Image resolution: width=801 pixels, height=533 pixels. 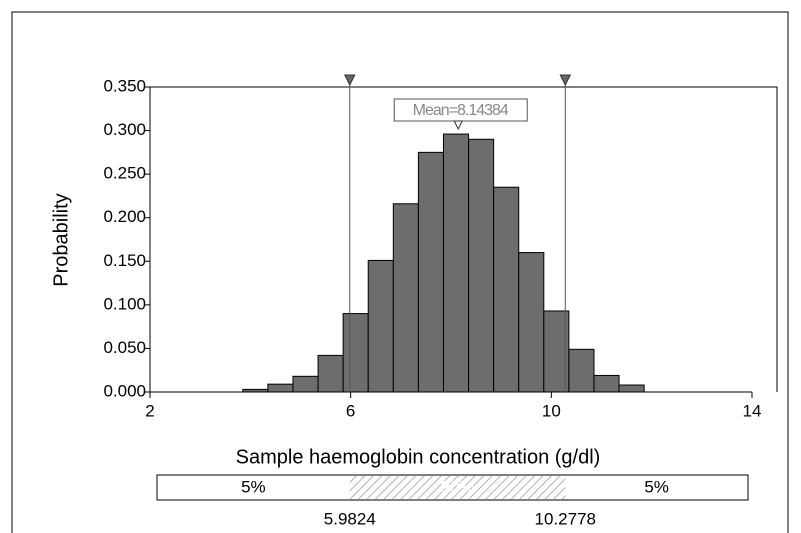 What do you see at coordinates (124, 85) in the screenshot?
I see `y-tick-label: 0.350` at bounding box center [124, 85].